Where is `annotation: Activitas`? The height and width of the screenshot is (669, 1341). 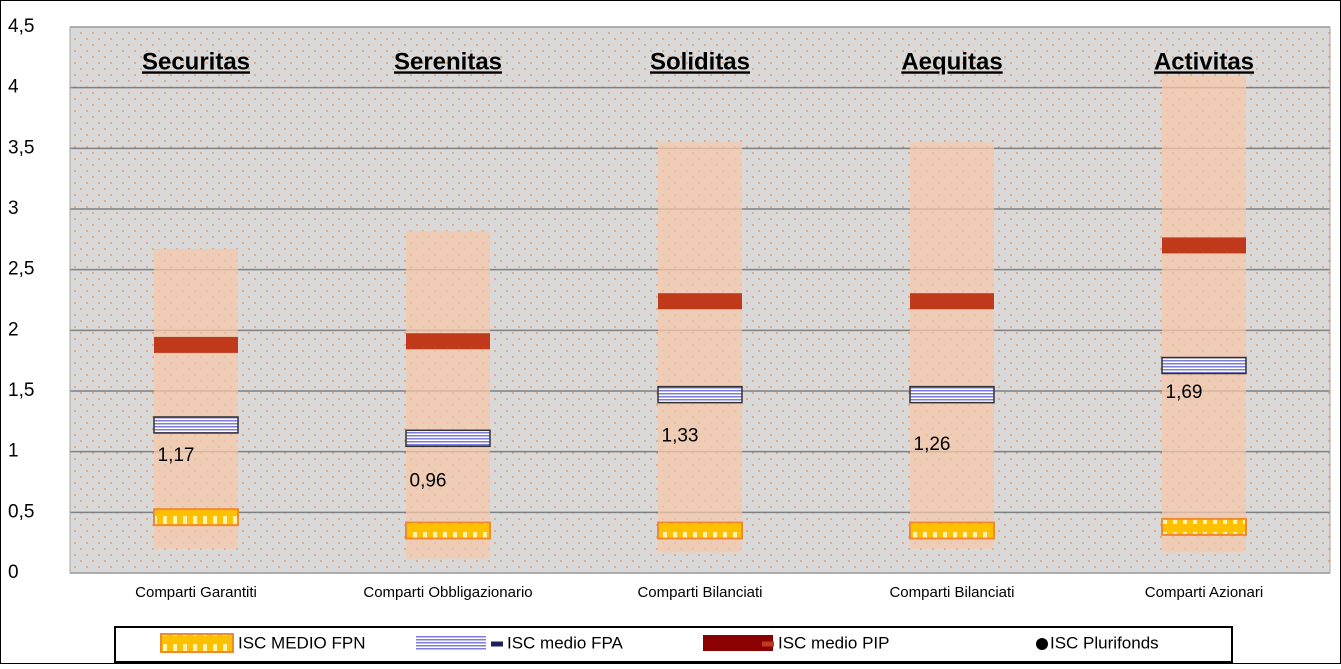 annotation: Activitas is located at coordinates (1204, 61).